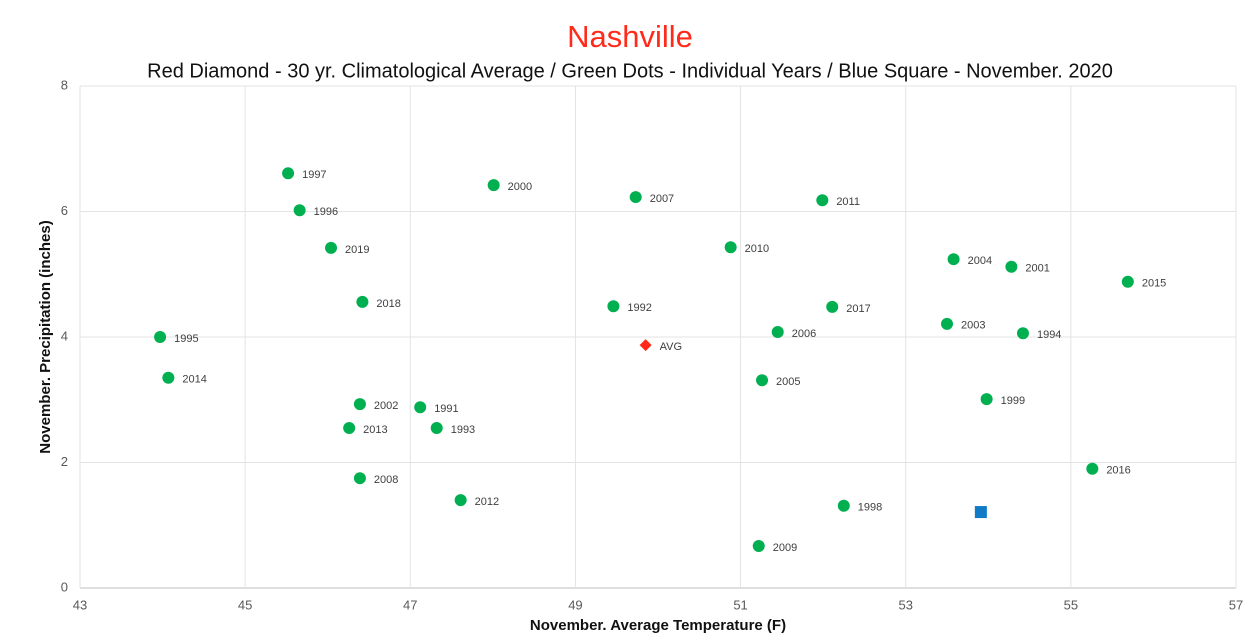  Describe the element at coordinates (658, 625) in the screenshot. I see `x-axis-label: November. Average Temperature (F)` at that location.